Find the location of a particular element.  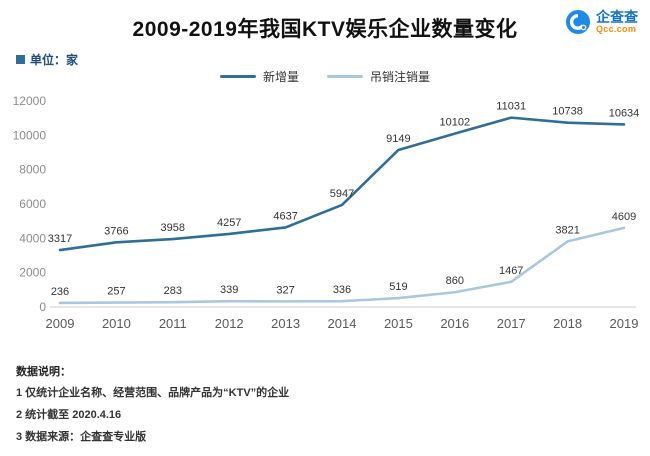

svg-text: 6000 is located at coordinates (32, 204).